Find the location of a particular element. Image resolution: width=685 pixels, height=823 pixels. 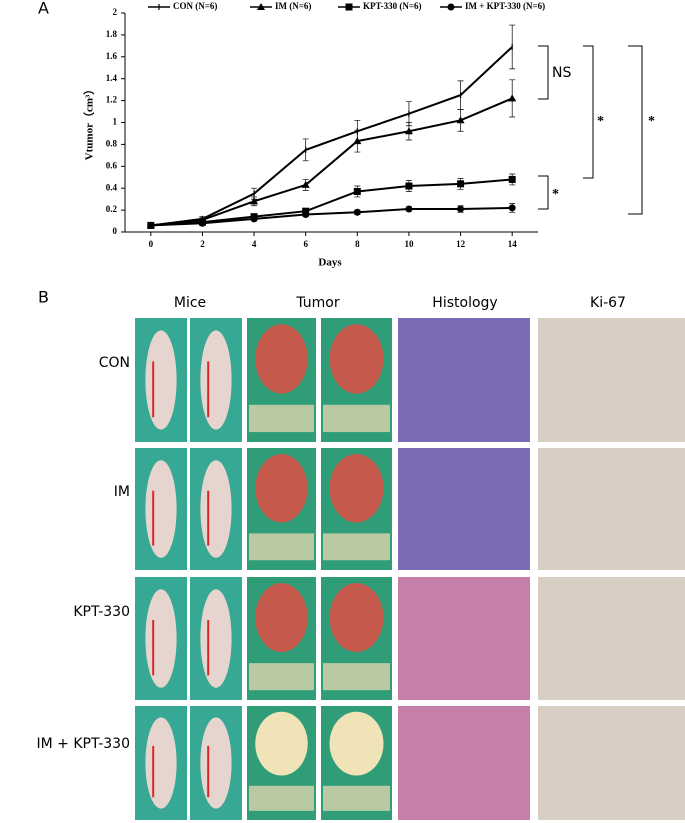

y-tick-label: 0.8 is located at coordinates (112, 143).